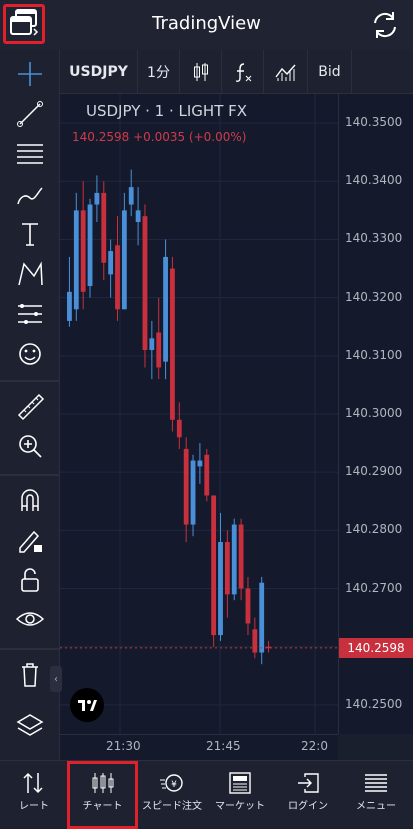 This screenshot has width=413, height=829. I want to click on trend-line-tool, so click(30, 114).